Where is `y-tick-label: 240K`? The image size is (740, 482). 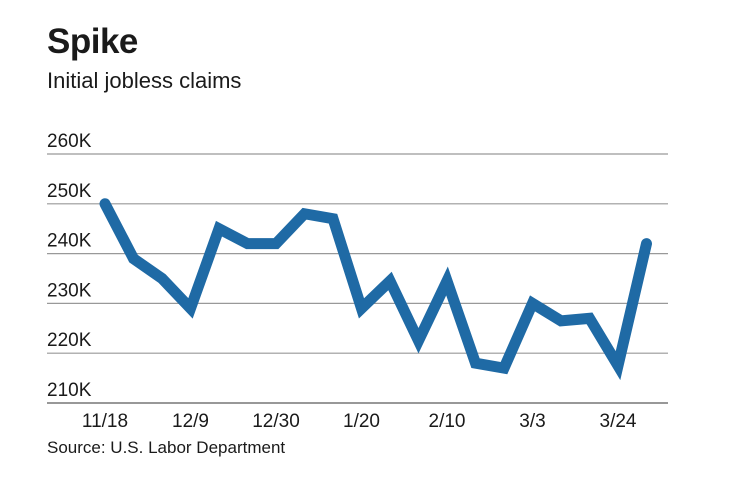 y-tick-label: 240K is located at coordinates (69, 241).